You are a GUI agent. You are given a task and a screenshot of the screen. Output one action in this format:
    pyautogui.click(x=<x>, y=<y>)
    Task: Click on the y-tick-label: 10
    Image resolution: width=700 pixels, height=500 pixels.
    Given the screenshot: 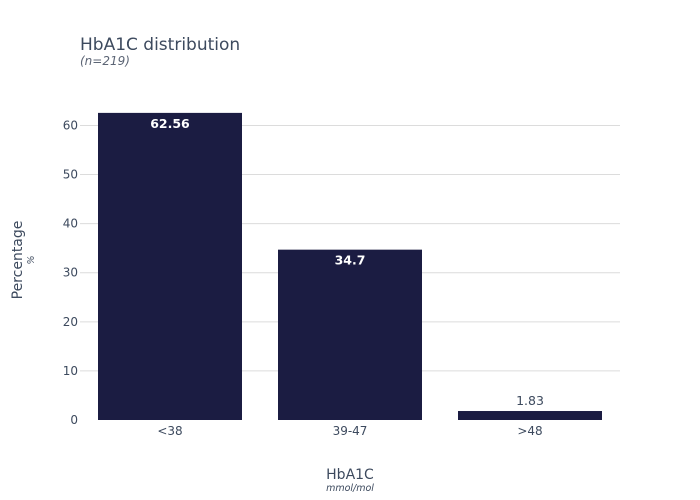 What is the action you would take?
    pyautogui.click(x=70, y=371)
    